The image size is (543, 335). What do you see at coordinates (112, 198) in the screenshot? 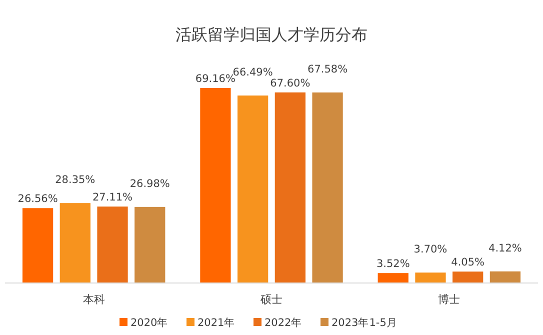
I see `data-label: 27.11%` at bounding box center [112, 198].